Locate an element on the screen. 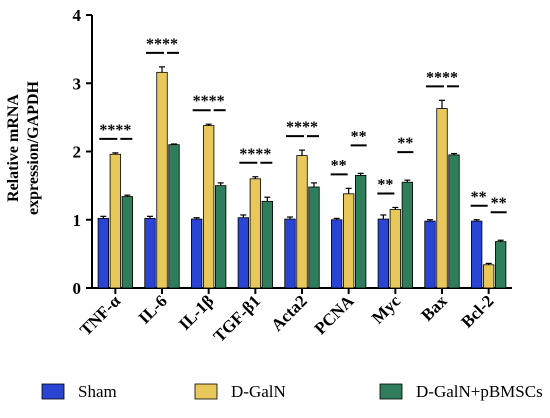  y-tick-label: 0 is located at coordinates (77, 288).